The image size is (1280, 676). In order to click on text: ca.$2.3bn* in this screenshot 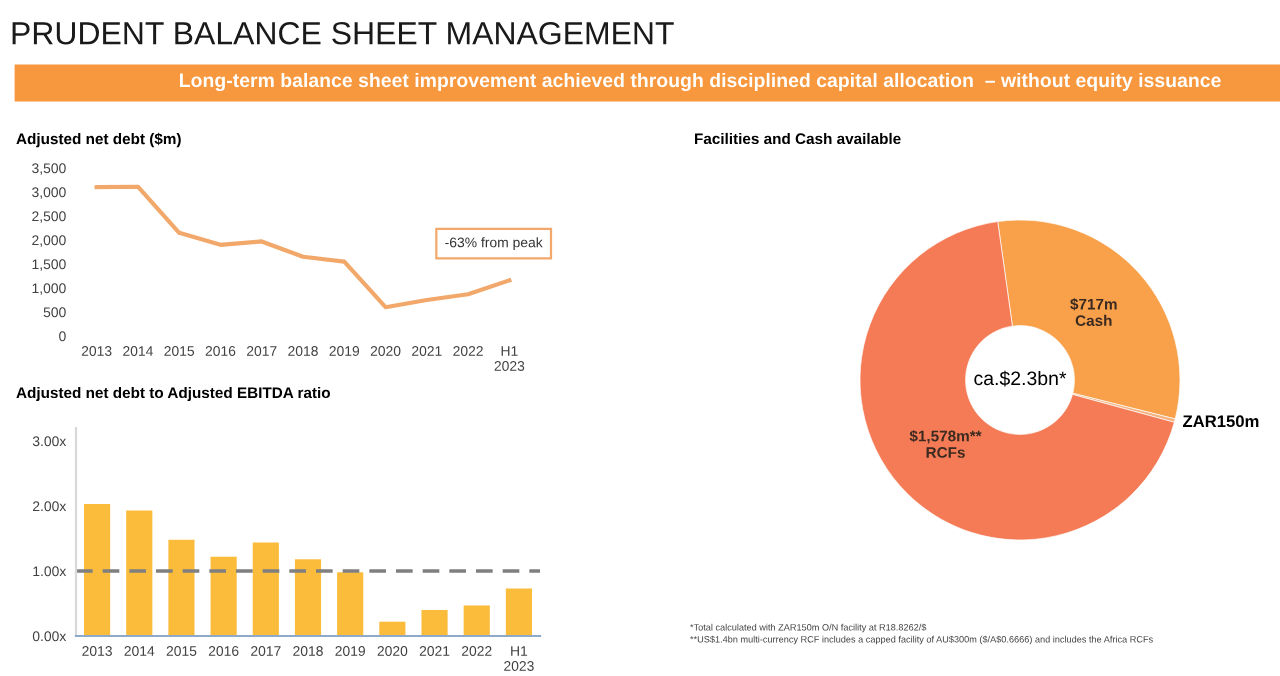, I will do `click(1020, 378)`.